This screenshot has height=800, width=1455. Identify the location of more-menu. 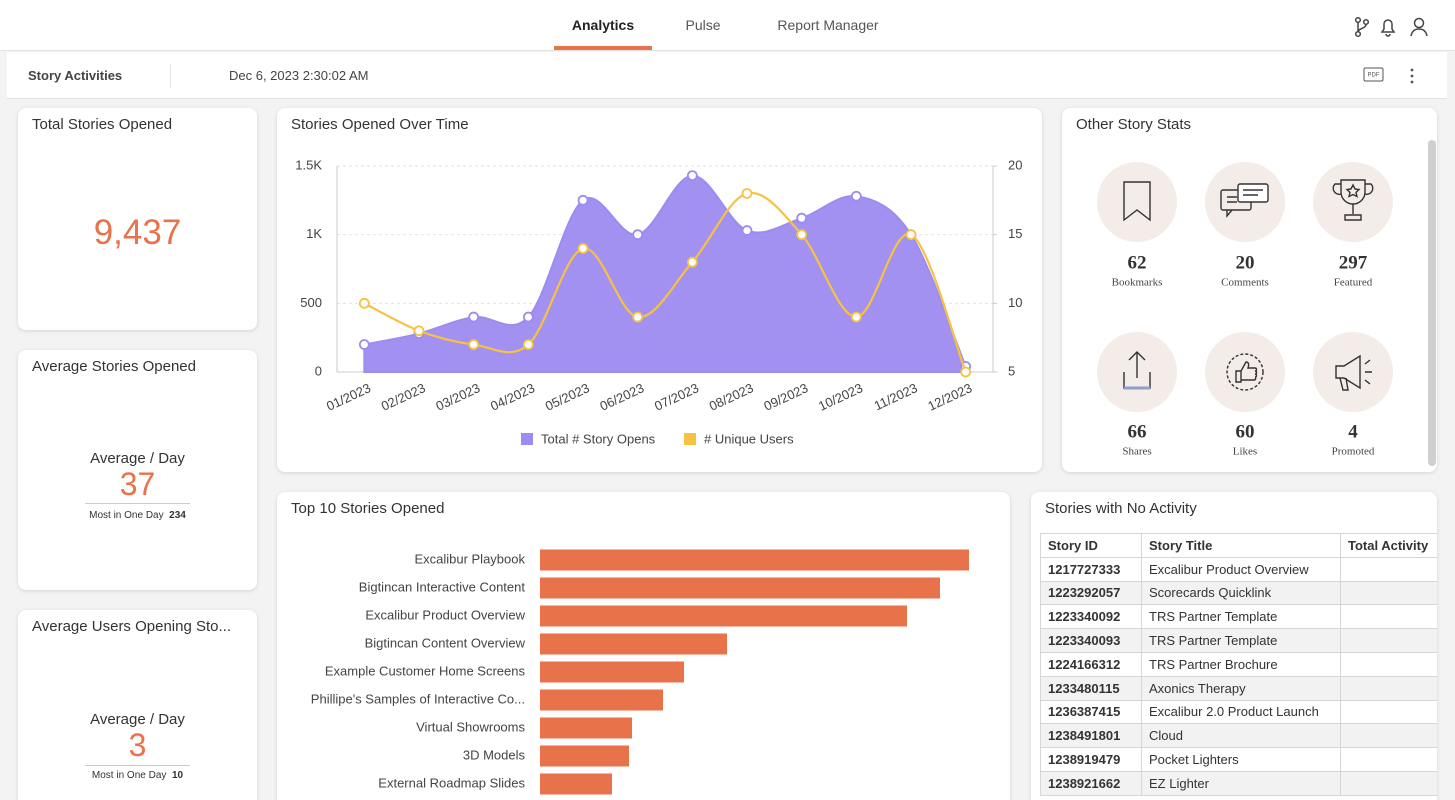
(1412, 76).